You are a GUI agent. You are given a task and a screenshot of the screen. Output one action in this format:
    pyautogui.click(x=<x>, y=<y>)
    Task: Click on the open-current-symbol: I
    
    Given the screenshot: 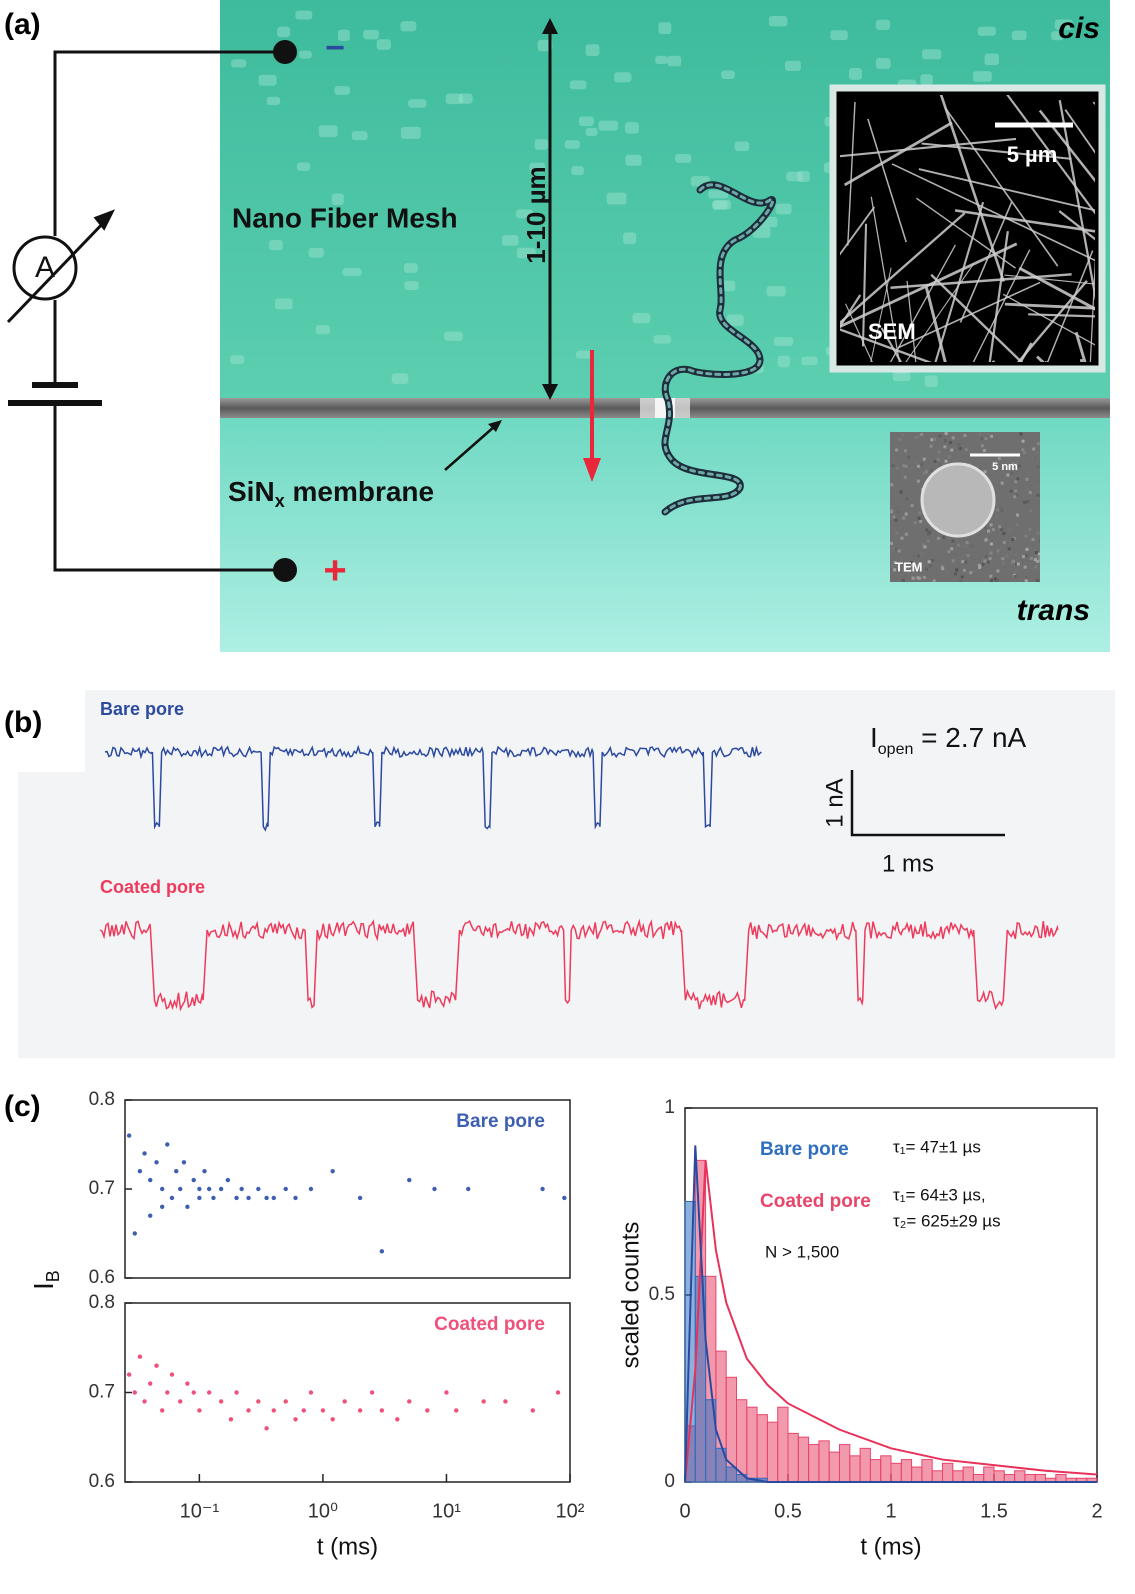 What is the action you would take?
    pyautogui.click(x=874, y=737)
    